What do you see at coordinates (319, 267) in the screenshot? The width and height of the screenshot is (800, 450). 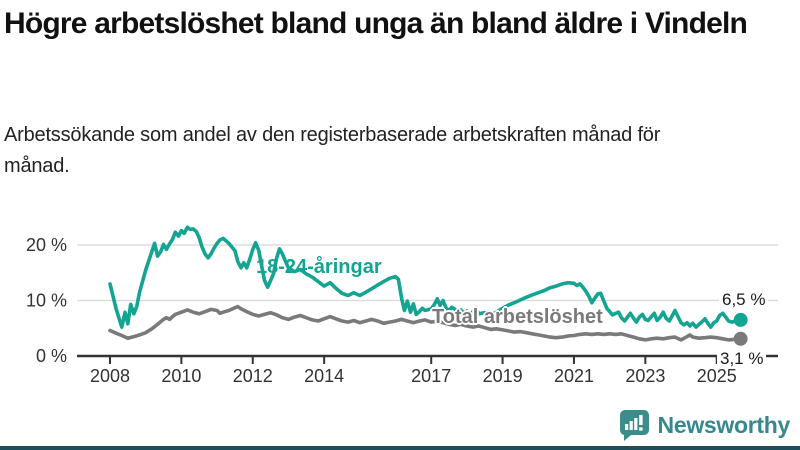 I see `series-label-young: 18-24-åringar` at bounding box center [319, 267].